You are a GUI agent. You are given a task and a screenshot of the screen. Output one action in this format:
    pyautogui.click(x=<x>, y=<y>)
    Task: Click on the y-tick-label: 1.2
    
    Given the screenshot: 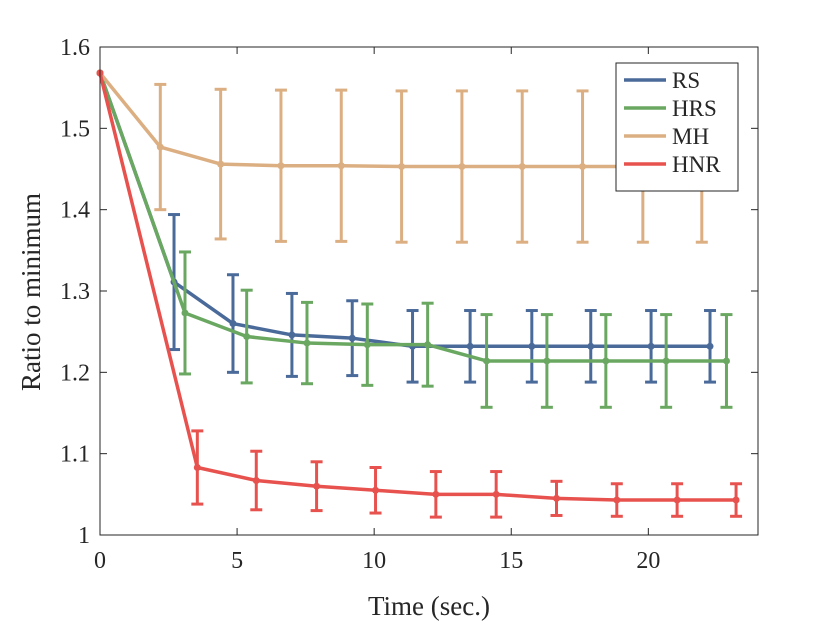 What is the action you would take?
    pyautogui.click(x=75, y=373)
    